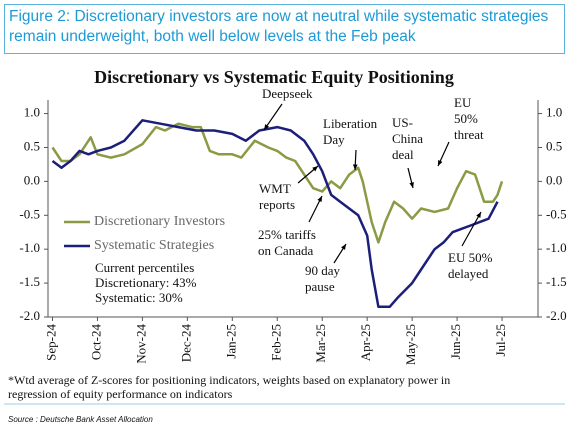 The width and height of the screenshot is (573, 438). Describe the element at coordinates (365, 342) in the screenshot. I see `x-tick-label: Apr-25` at that location.